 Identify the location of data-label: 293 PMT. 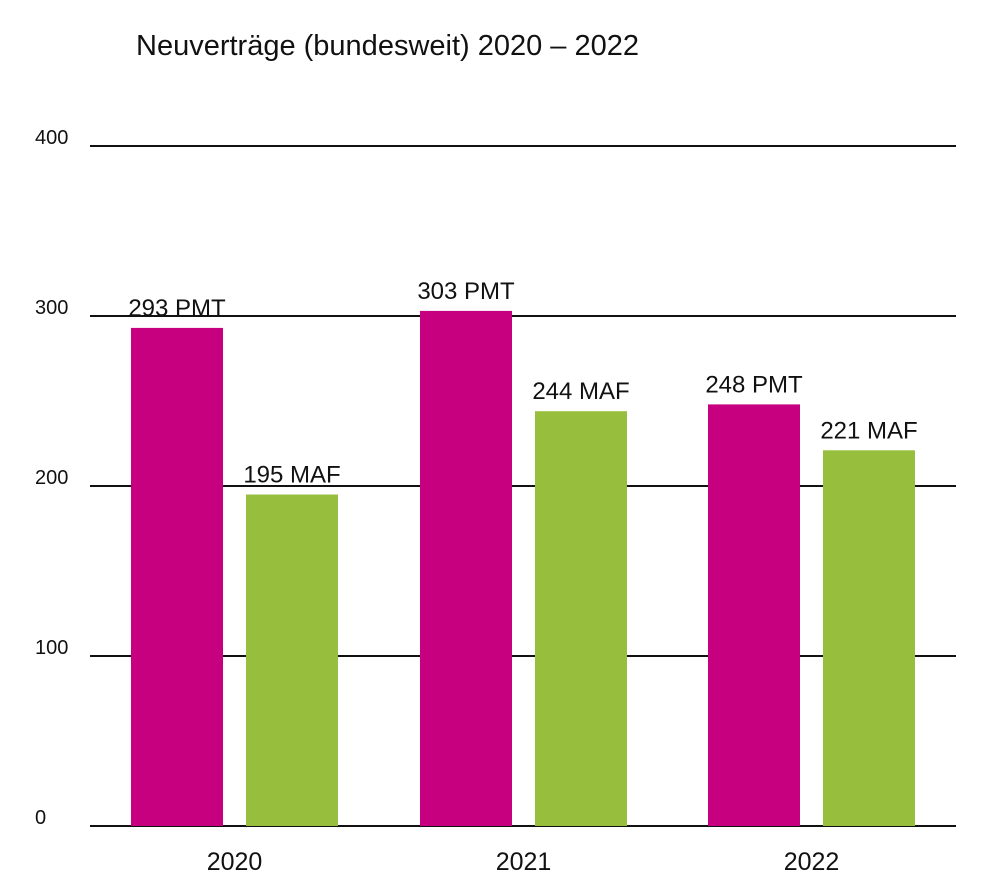
(177, 308).